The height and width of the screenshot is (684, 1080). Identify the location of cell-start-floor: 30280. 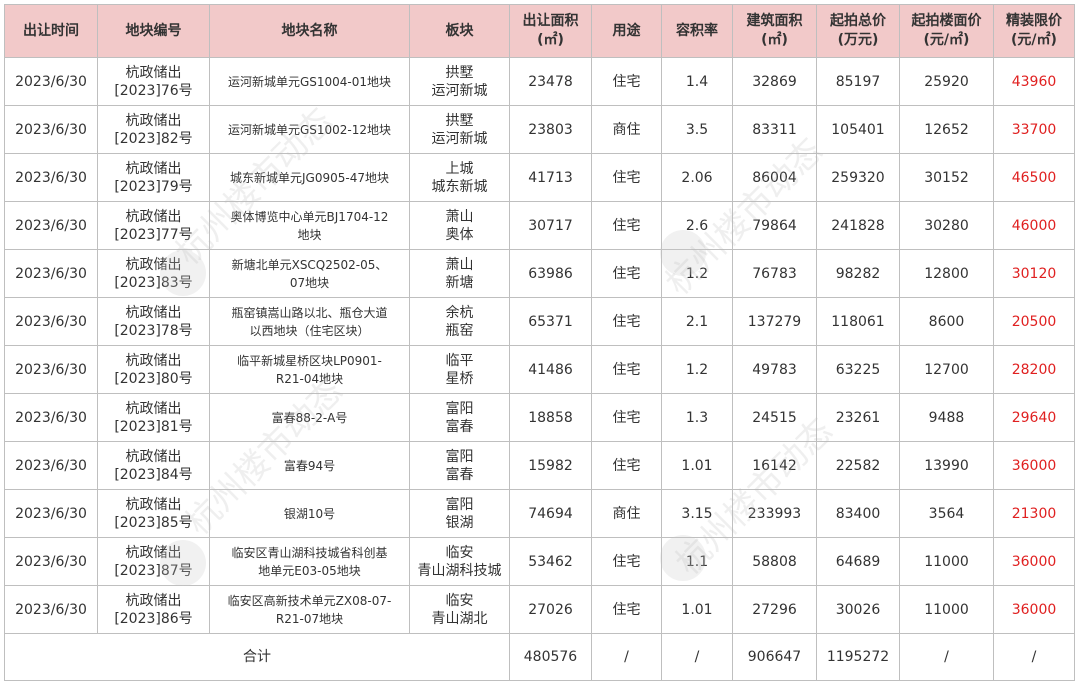
(946, 225).